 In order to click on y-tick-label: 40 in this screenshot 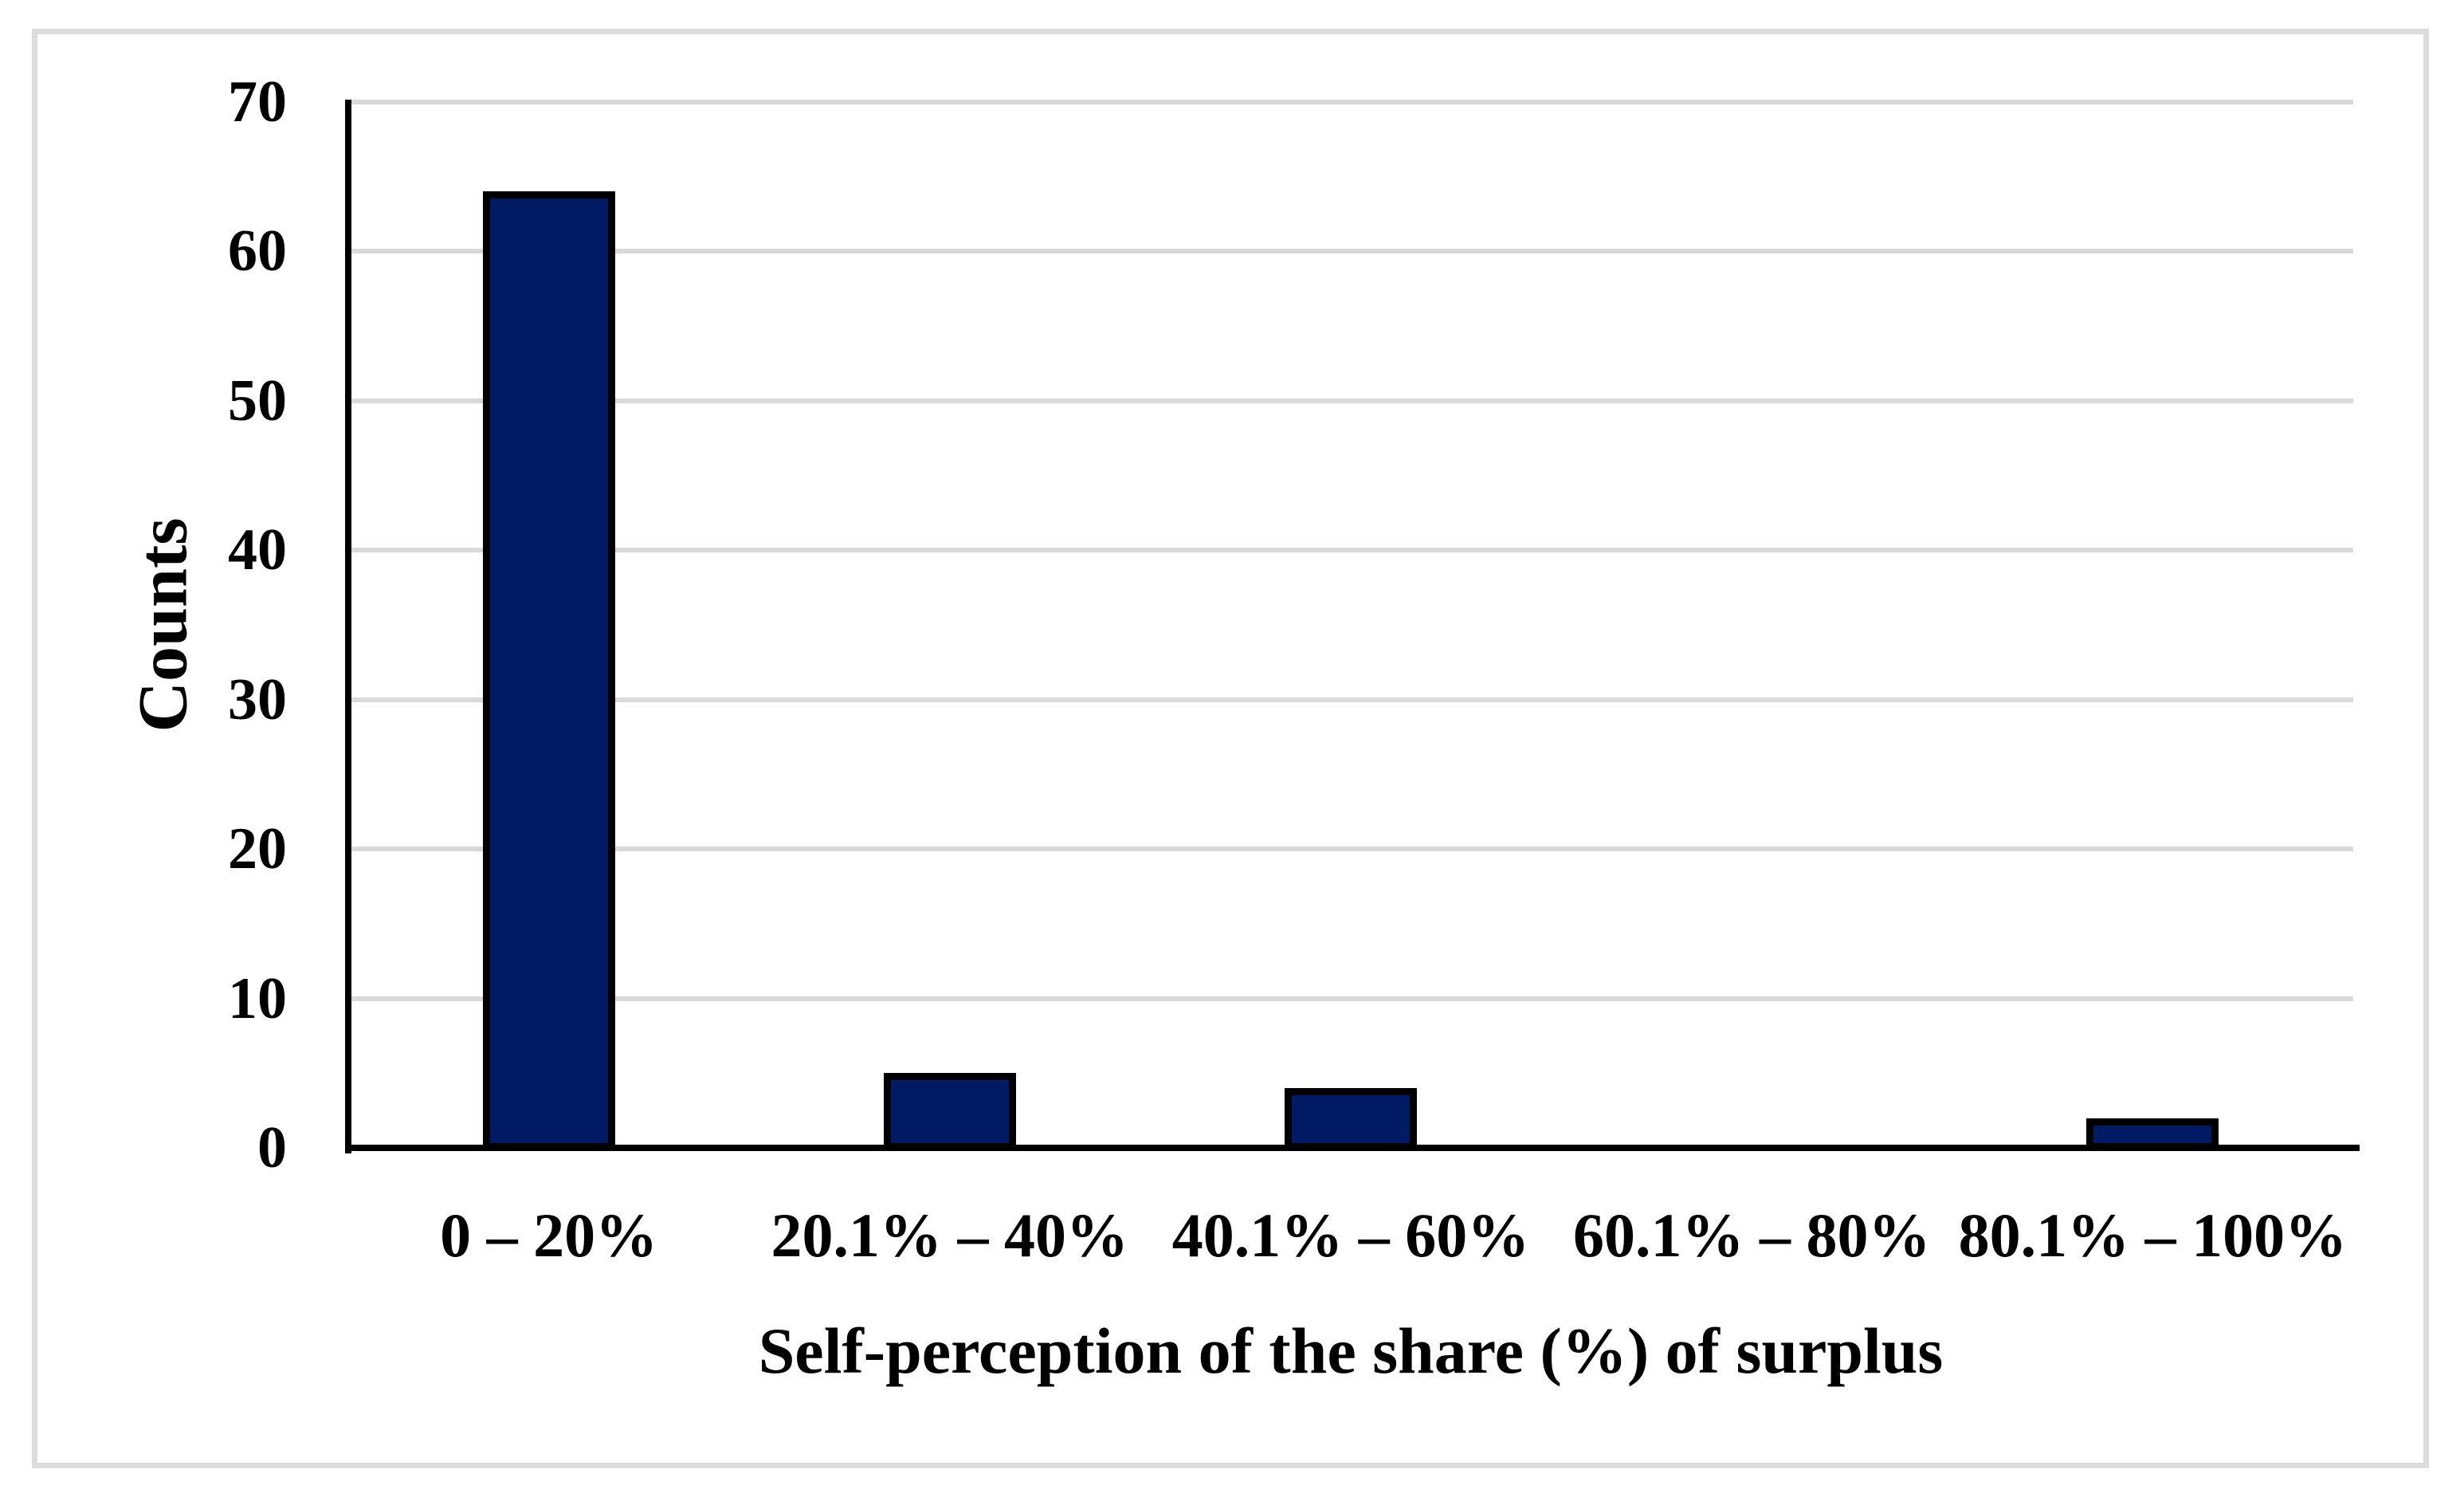, I will do `click(257, 550)`.